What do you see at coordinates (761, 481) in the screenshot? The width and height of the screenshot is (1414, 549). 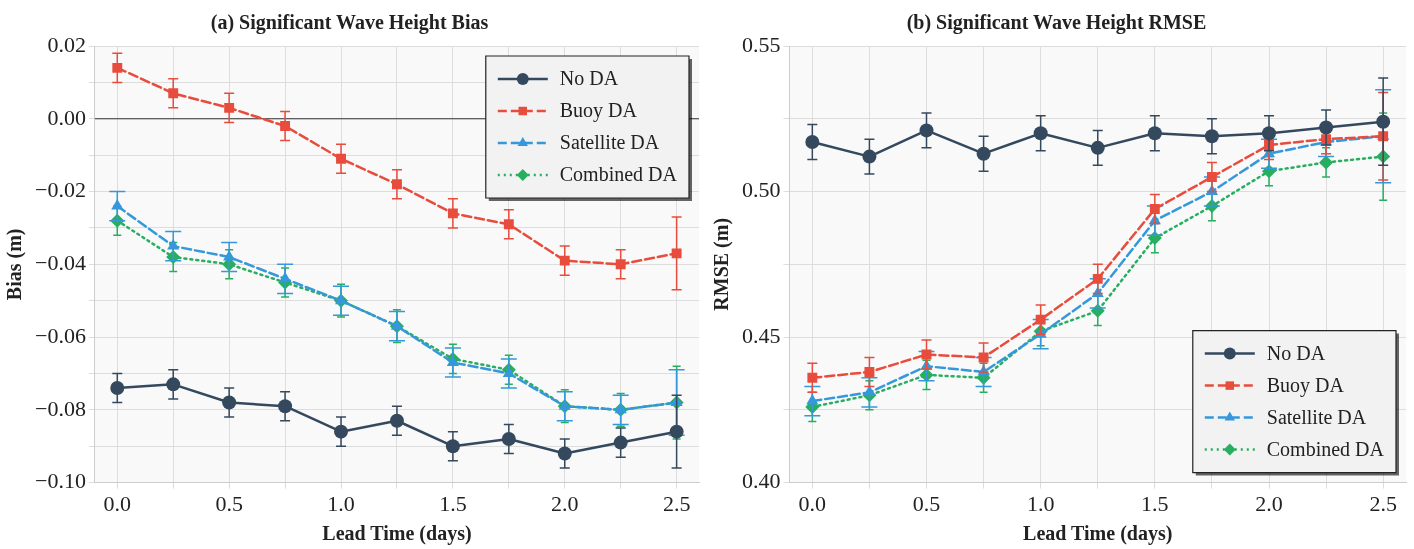 I see `y-tick-label: 0.40` at bounding box center [761, 481].